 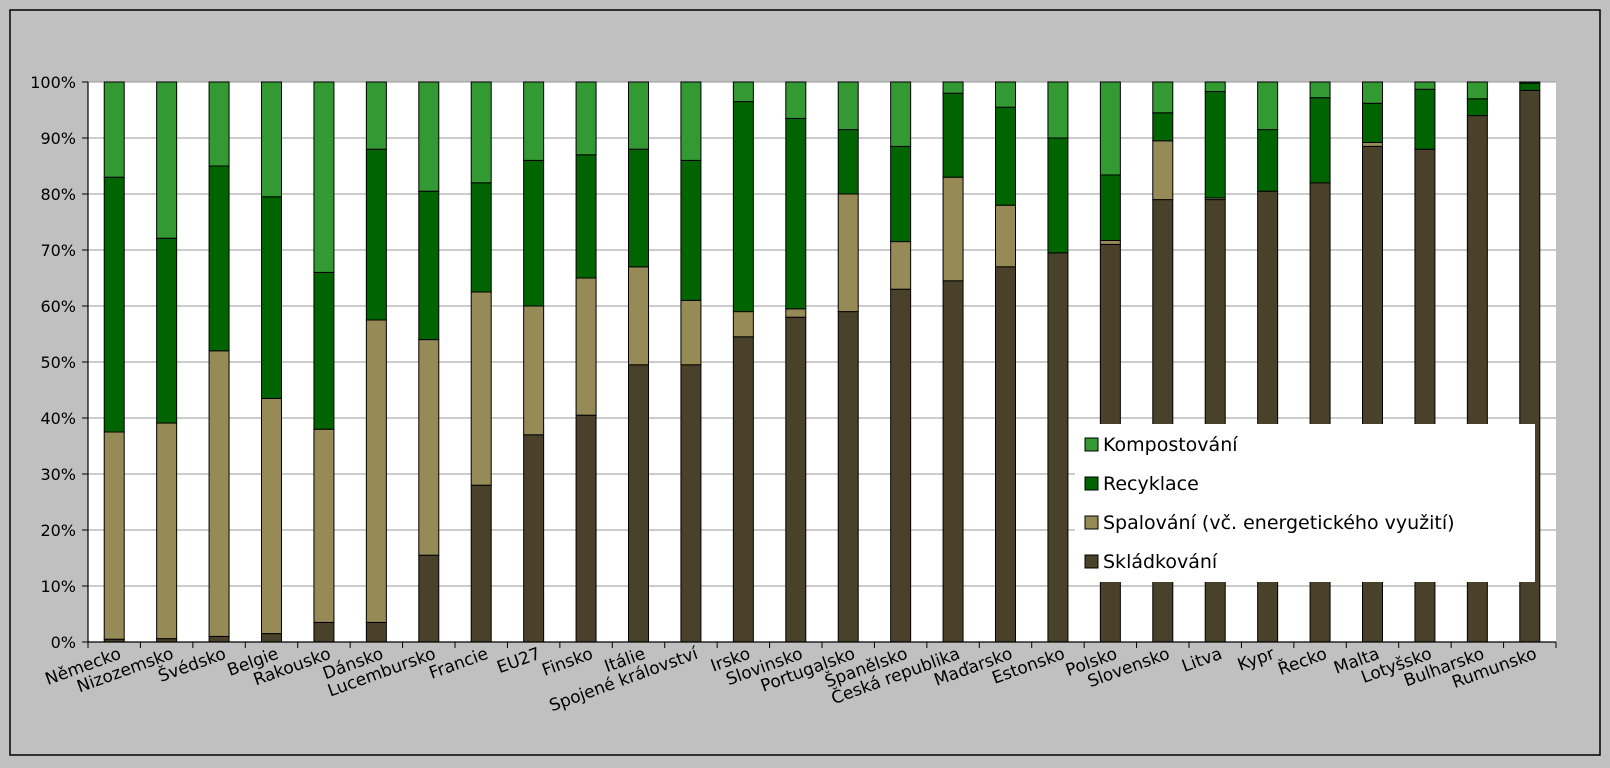 I want to click on y-tick-label: 50%, so click(x=58, y=362).